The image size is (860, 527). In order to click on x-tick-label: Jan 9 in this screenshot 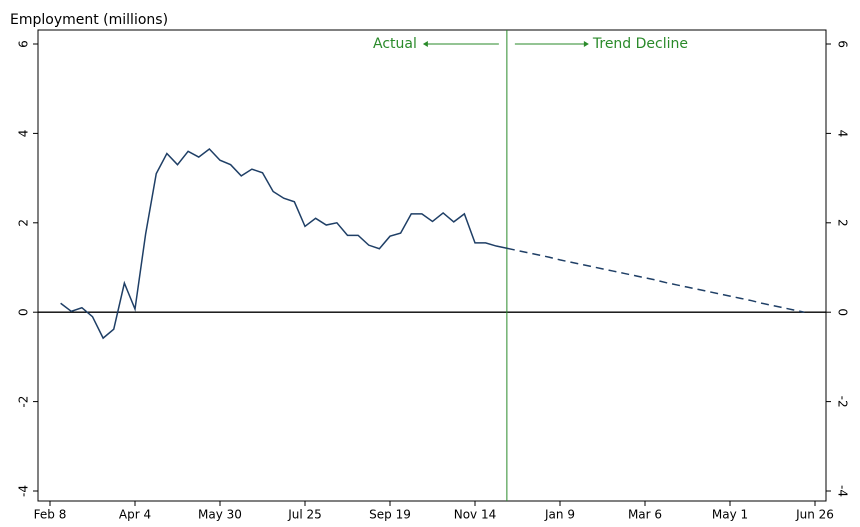, I will do `click(559, 515)`.